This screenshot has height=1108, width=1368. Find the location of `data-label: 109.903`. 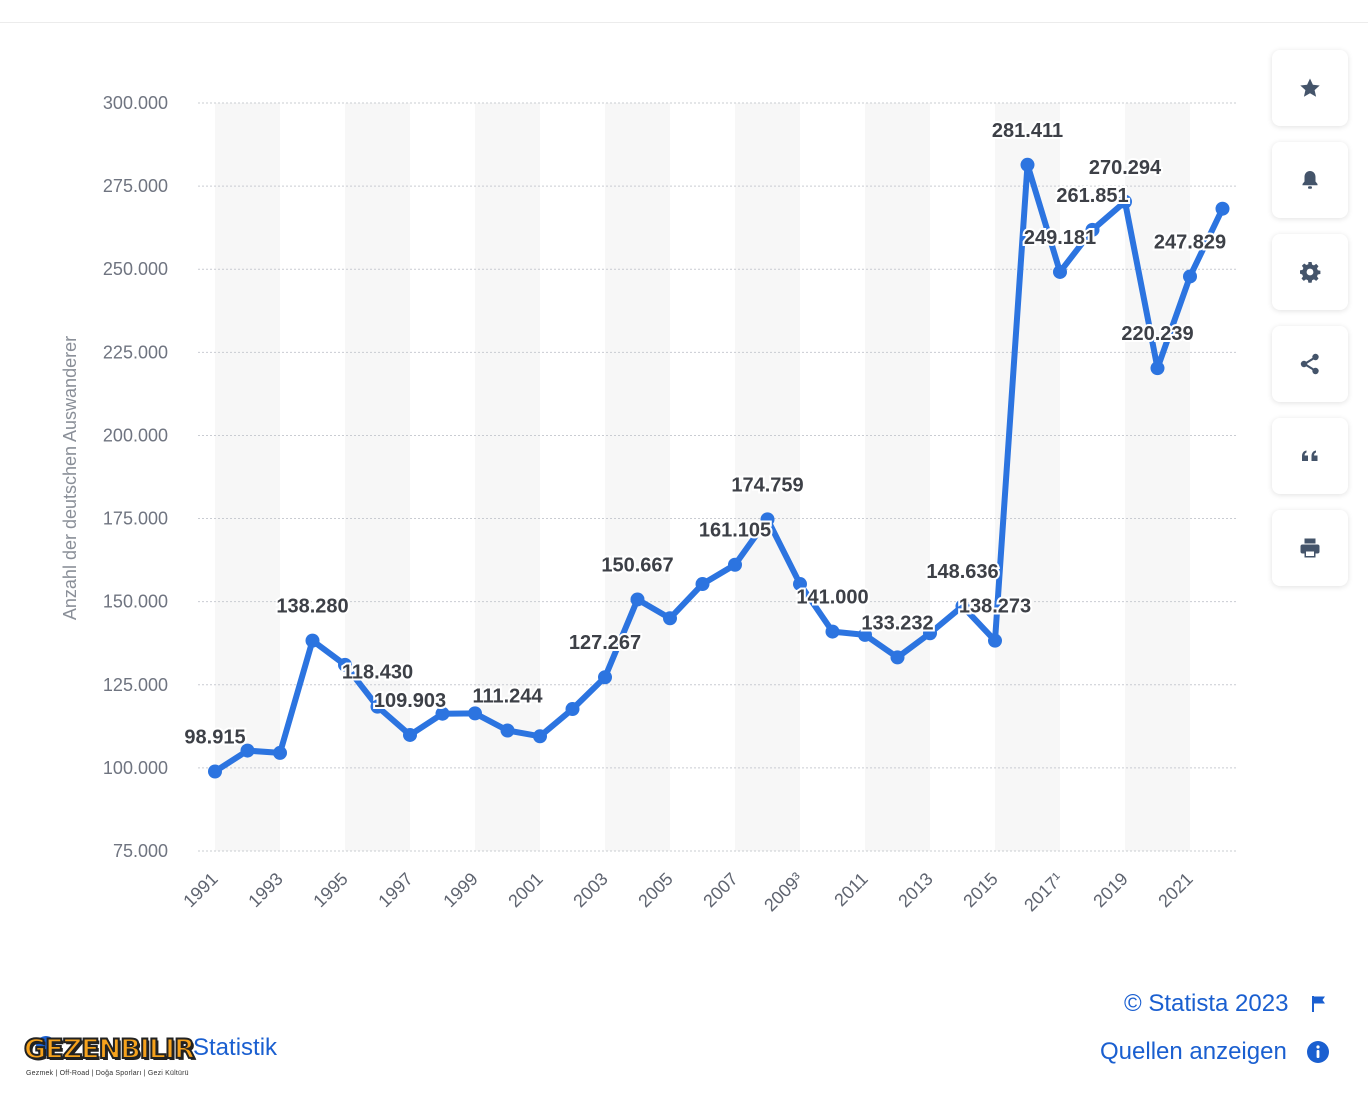

data-label: 109.903 is located at coordinates (410, 701).